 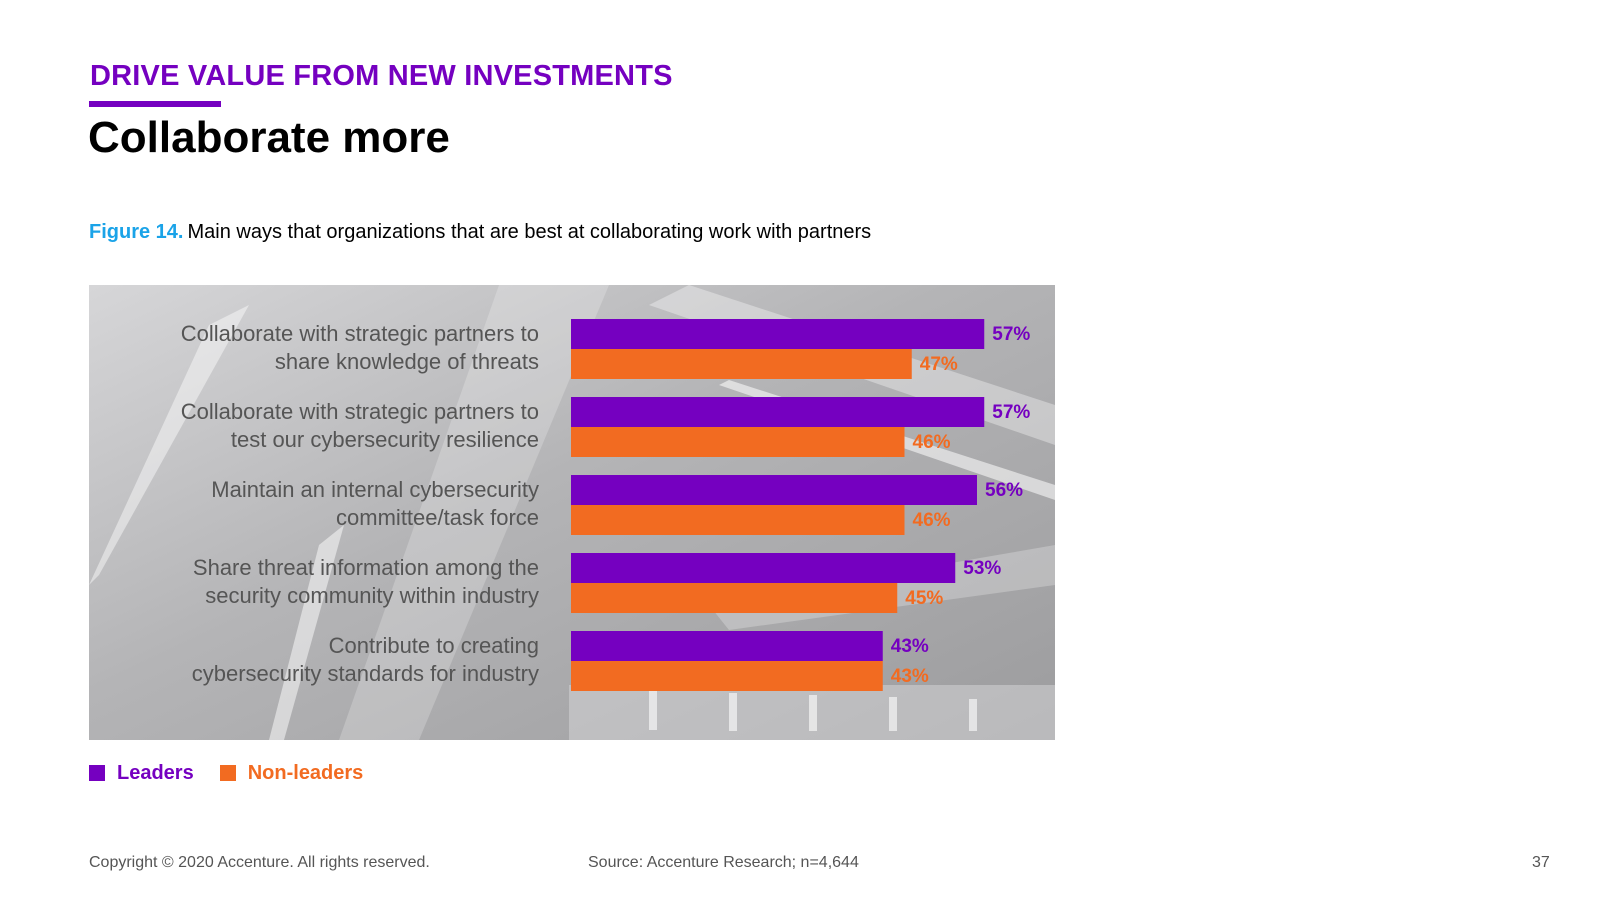 I want to click on value-label-non-leaders: 47%, so click(x=939, y=364).